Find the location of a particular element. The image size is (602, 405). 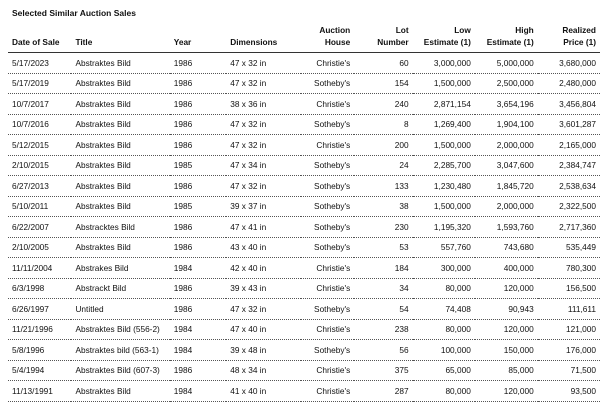

table-cell: 743,680 is located at coordinates (506, 247).